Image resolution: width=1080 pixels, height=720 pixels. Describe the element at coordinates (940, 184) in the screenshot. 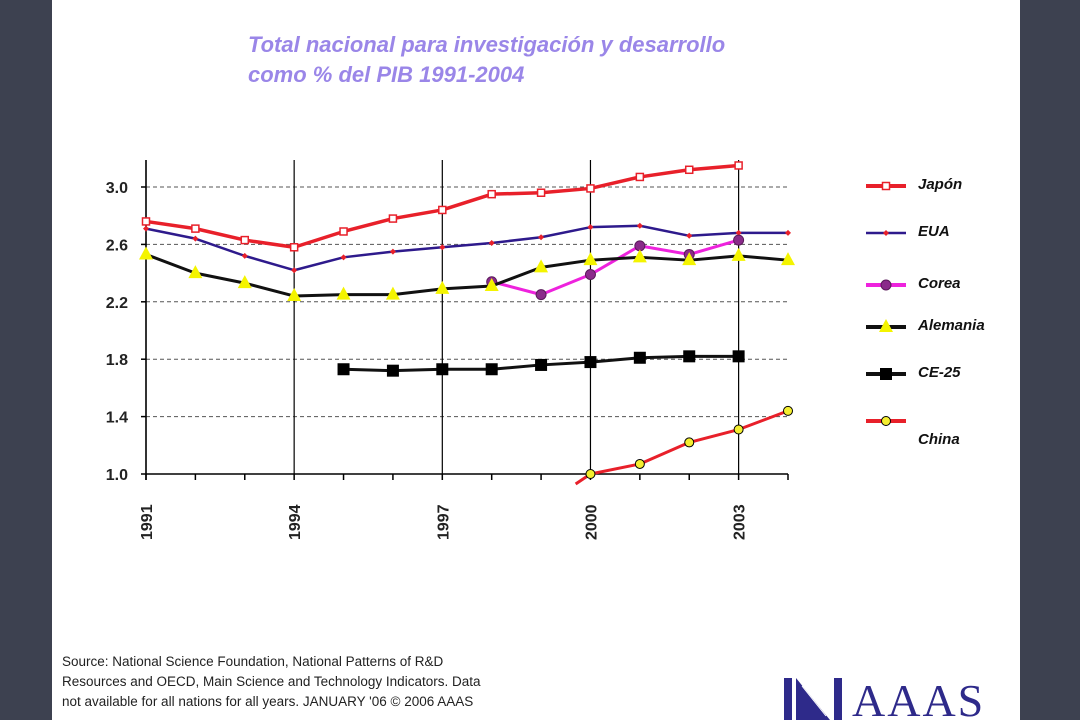

I see `legend-label-jap-n: Japón` at that location.